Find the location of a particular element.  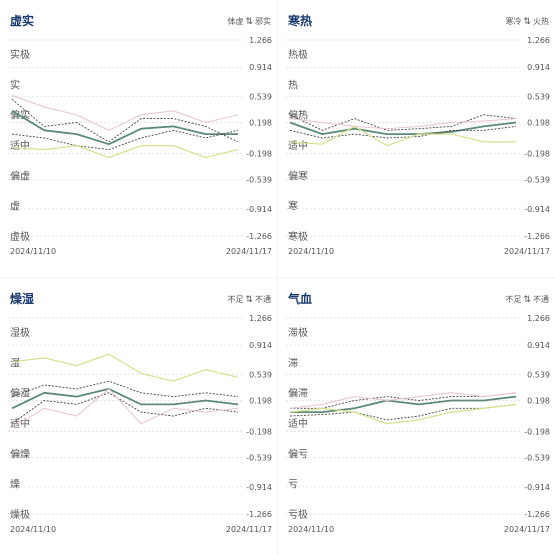

legend-left-label: 寒冷 is located at coordinates (513, 21).